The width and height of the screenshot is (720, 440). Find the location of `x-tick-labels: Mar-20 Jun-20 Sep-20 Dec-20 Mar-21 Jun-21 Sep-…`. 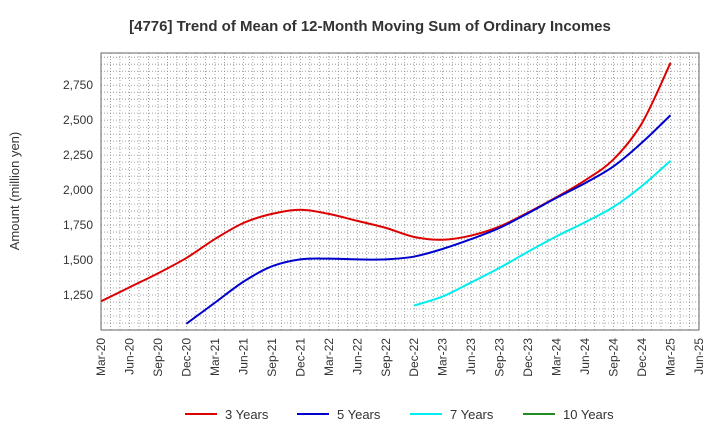

x-tick-labels: Mar-20 Jun-20 Sep-20 Dec-20 Mar-21 Jun-21 Sep-… is located at coordinates (400, 357).